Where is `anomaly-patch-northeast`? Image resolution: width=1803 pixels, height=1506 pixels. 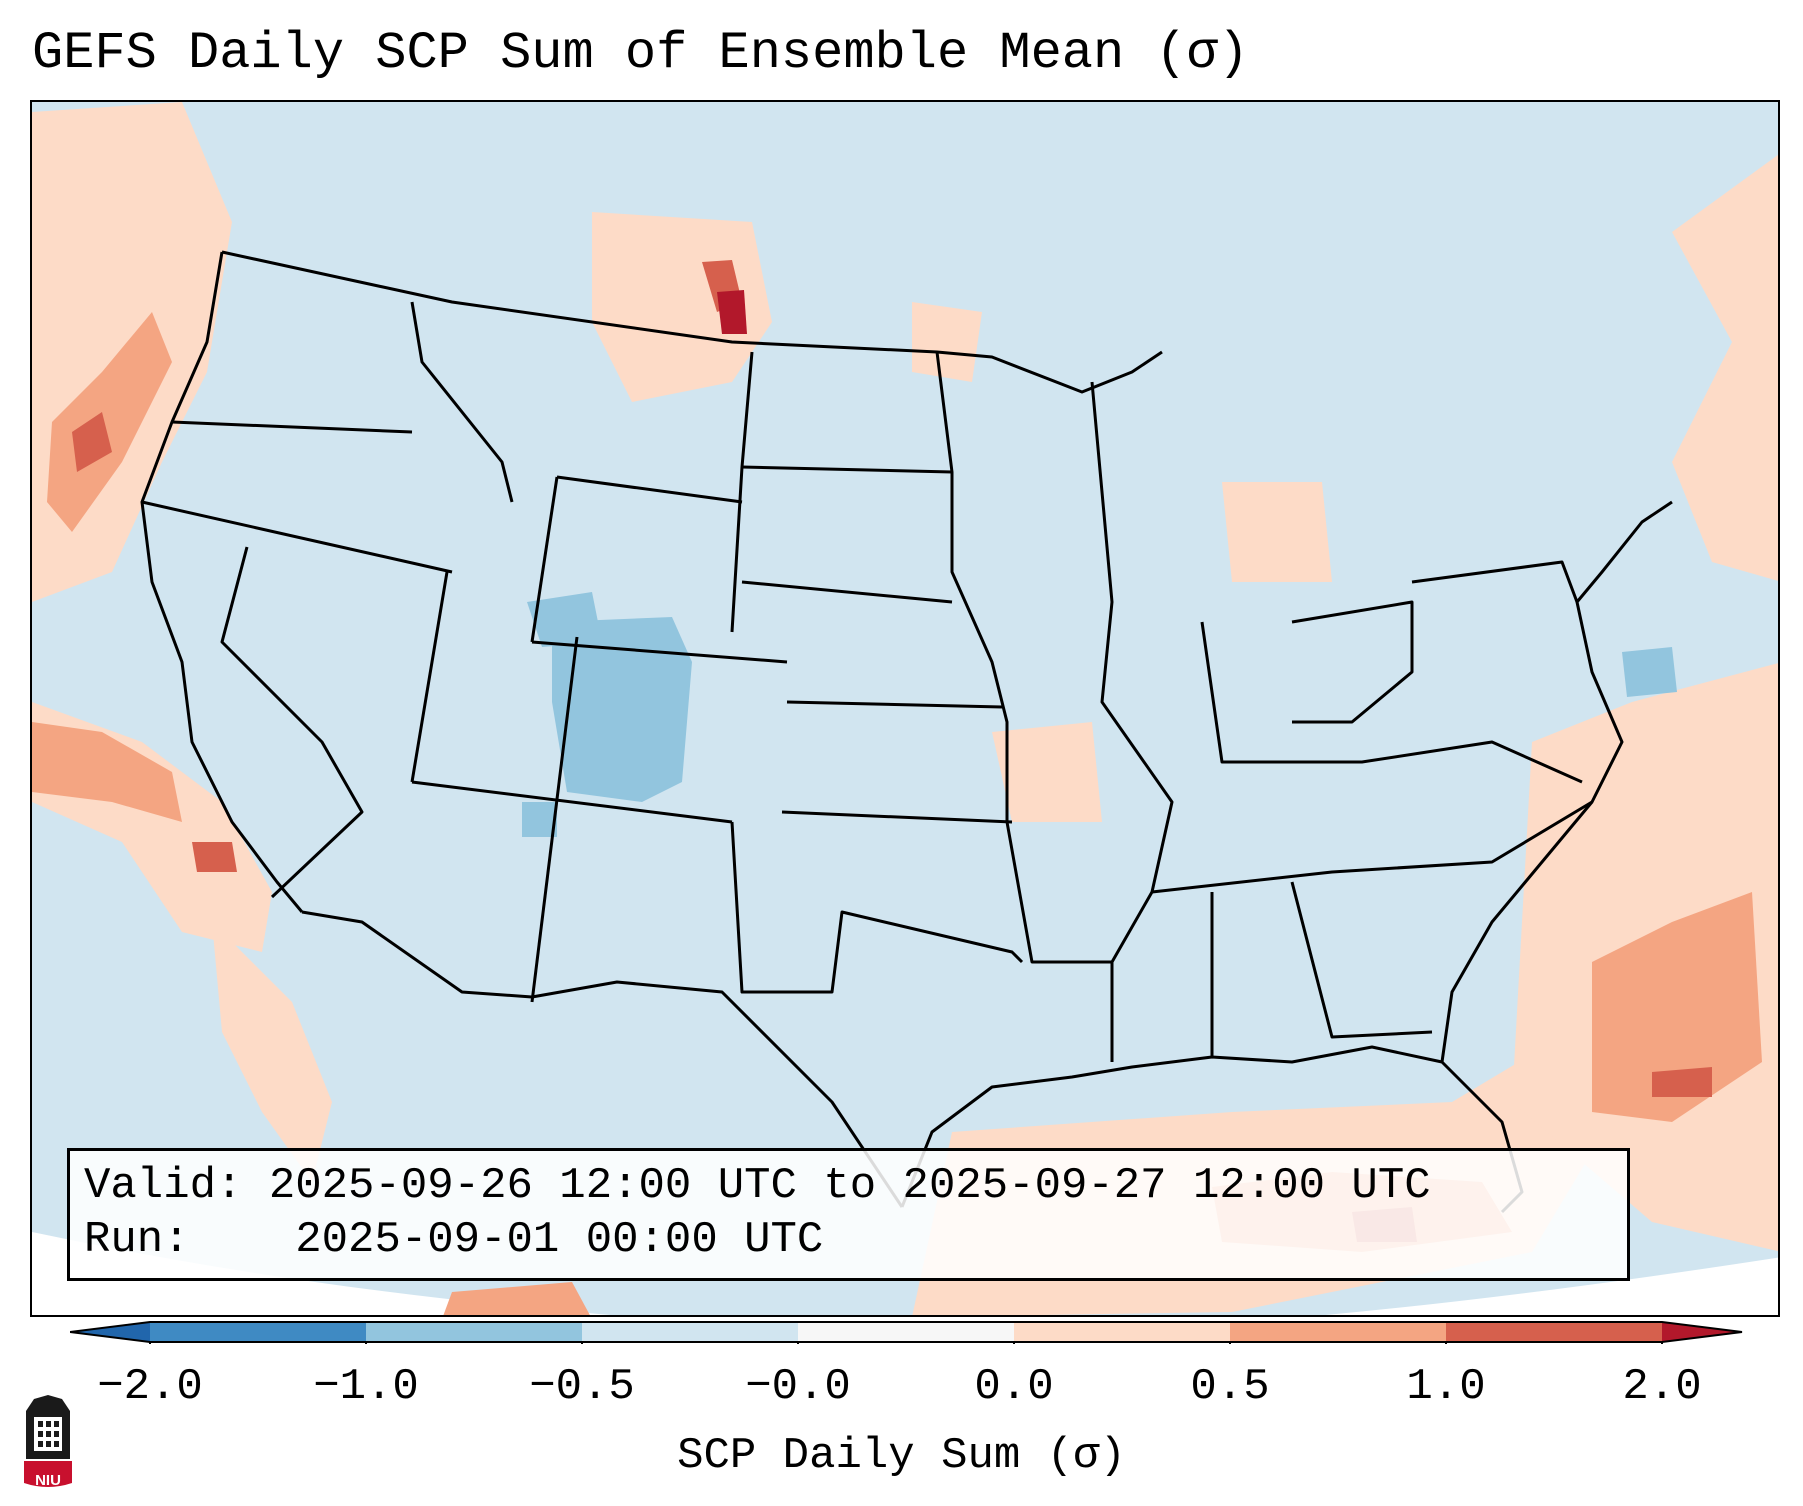 anomaly-patch-northeast is located at coordinates (1725, 367).